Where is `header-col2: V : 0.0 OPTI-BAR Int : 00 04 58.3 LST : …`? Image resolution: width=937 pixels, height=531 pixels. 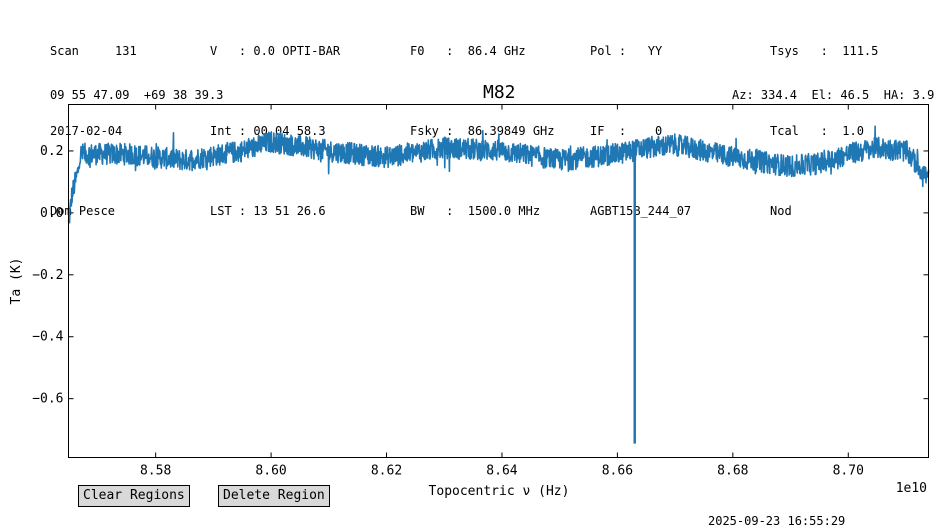
header-col2: V : 0.0 OPTI-BAR Int : 00 04 58.3 LST : … is located at coordinates (275, 124).